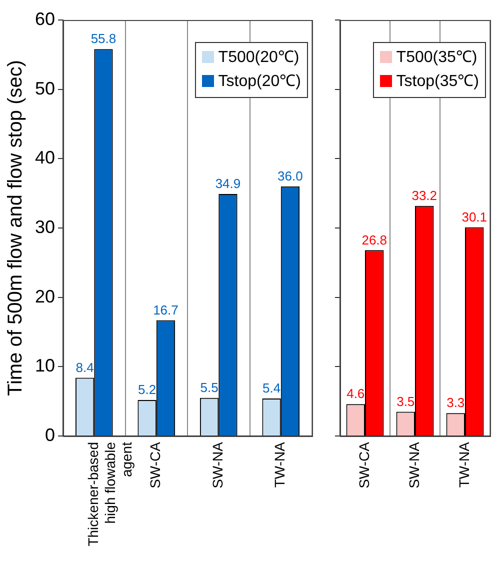  I want to click on data-label: 30.1, so click(475, 216).